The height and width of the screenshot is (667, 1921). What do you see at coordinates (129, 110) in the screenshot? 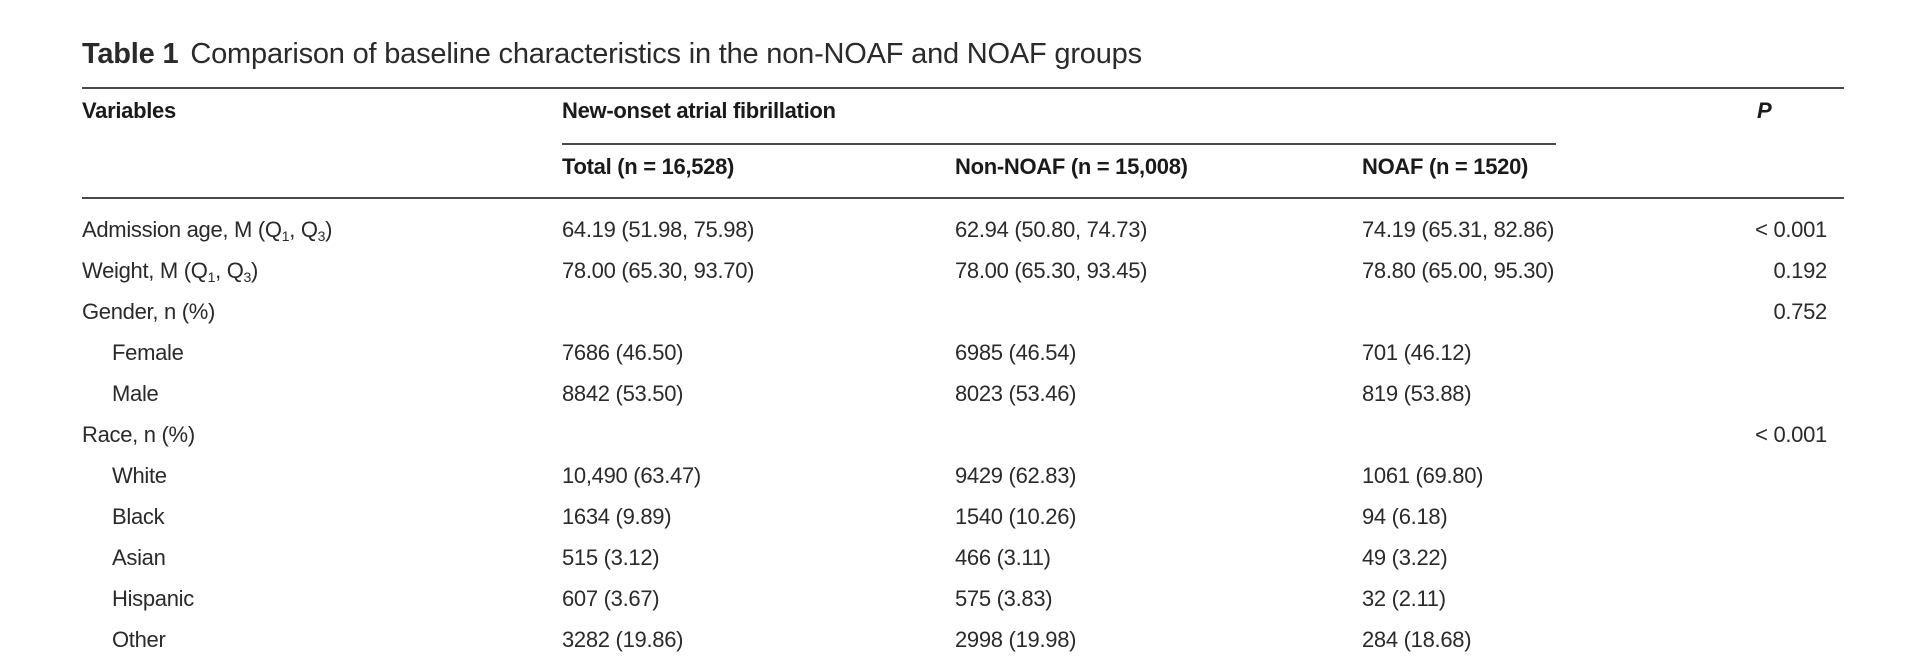
I see `header-variables: Variables` at bounding box center [129, 110].